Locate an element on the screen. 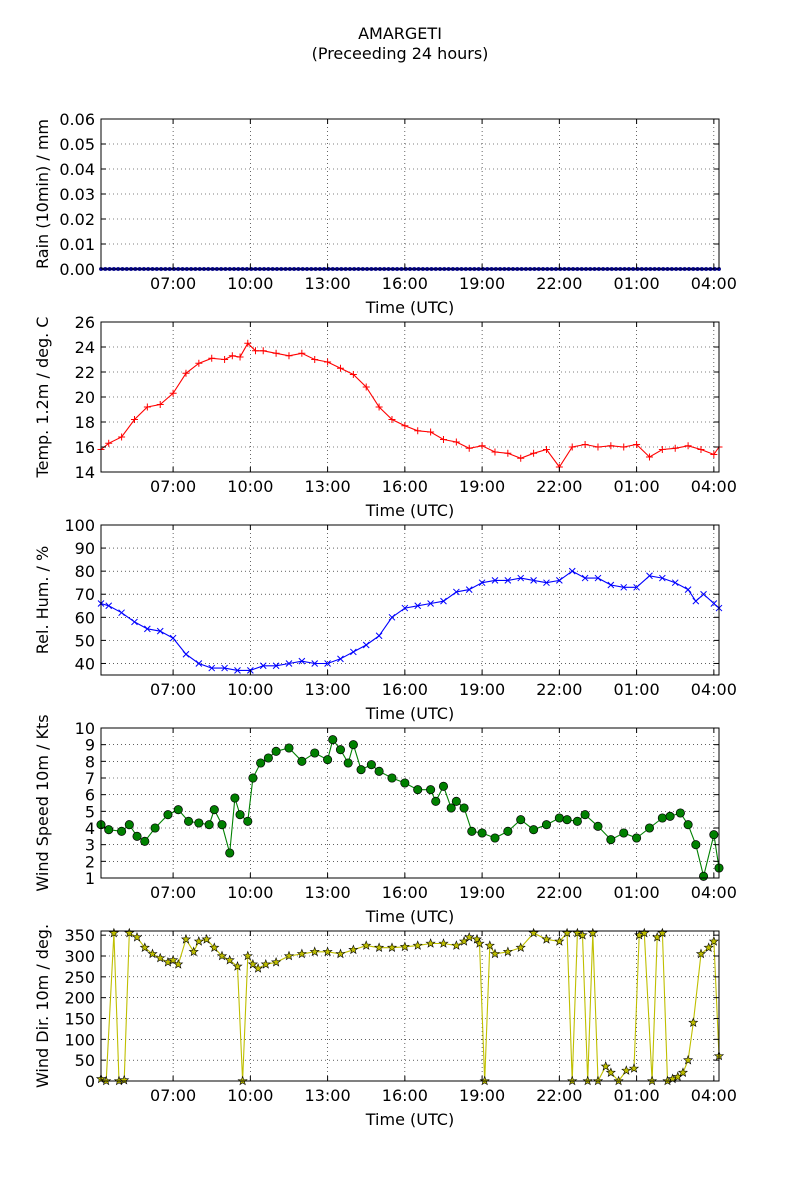 This screenshot has height=1200, width=800. x-tick-label: 01:00 is located at coordinates (637, 892).